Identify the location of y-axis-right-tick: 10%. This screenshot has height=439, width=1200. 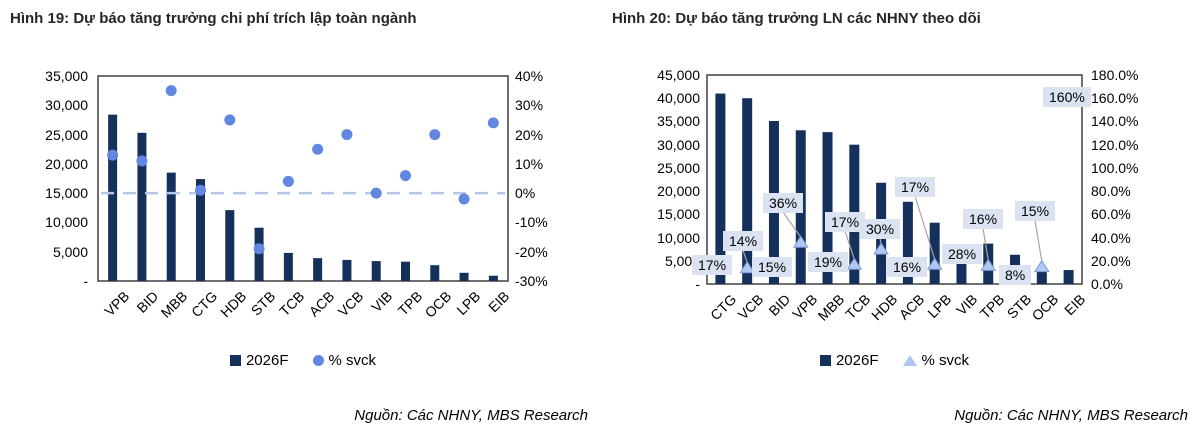
(529, 163).